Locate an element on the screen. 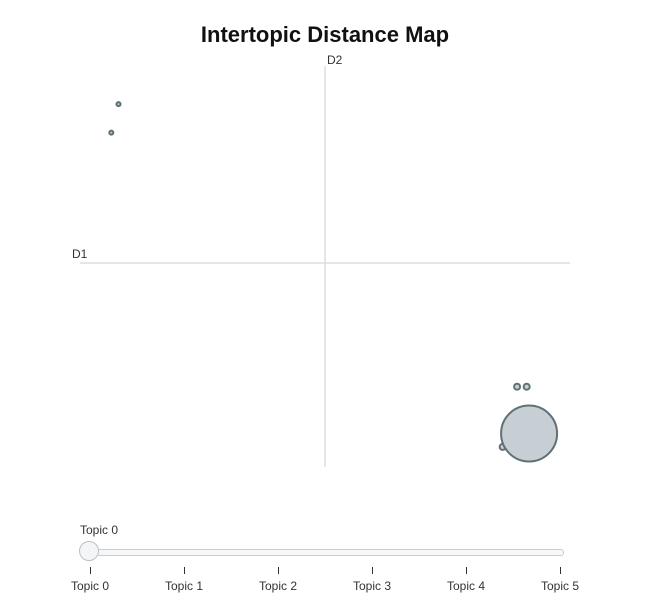 The width and height of the screenshot is (650, 600). slider-step-label: Topic 1 is located at coordinates (184, 586).